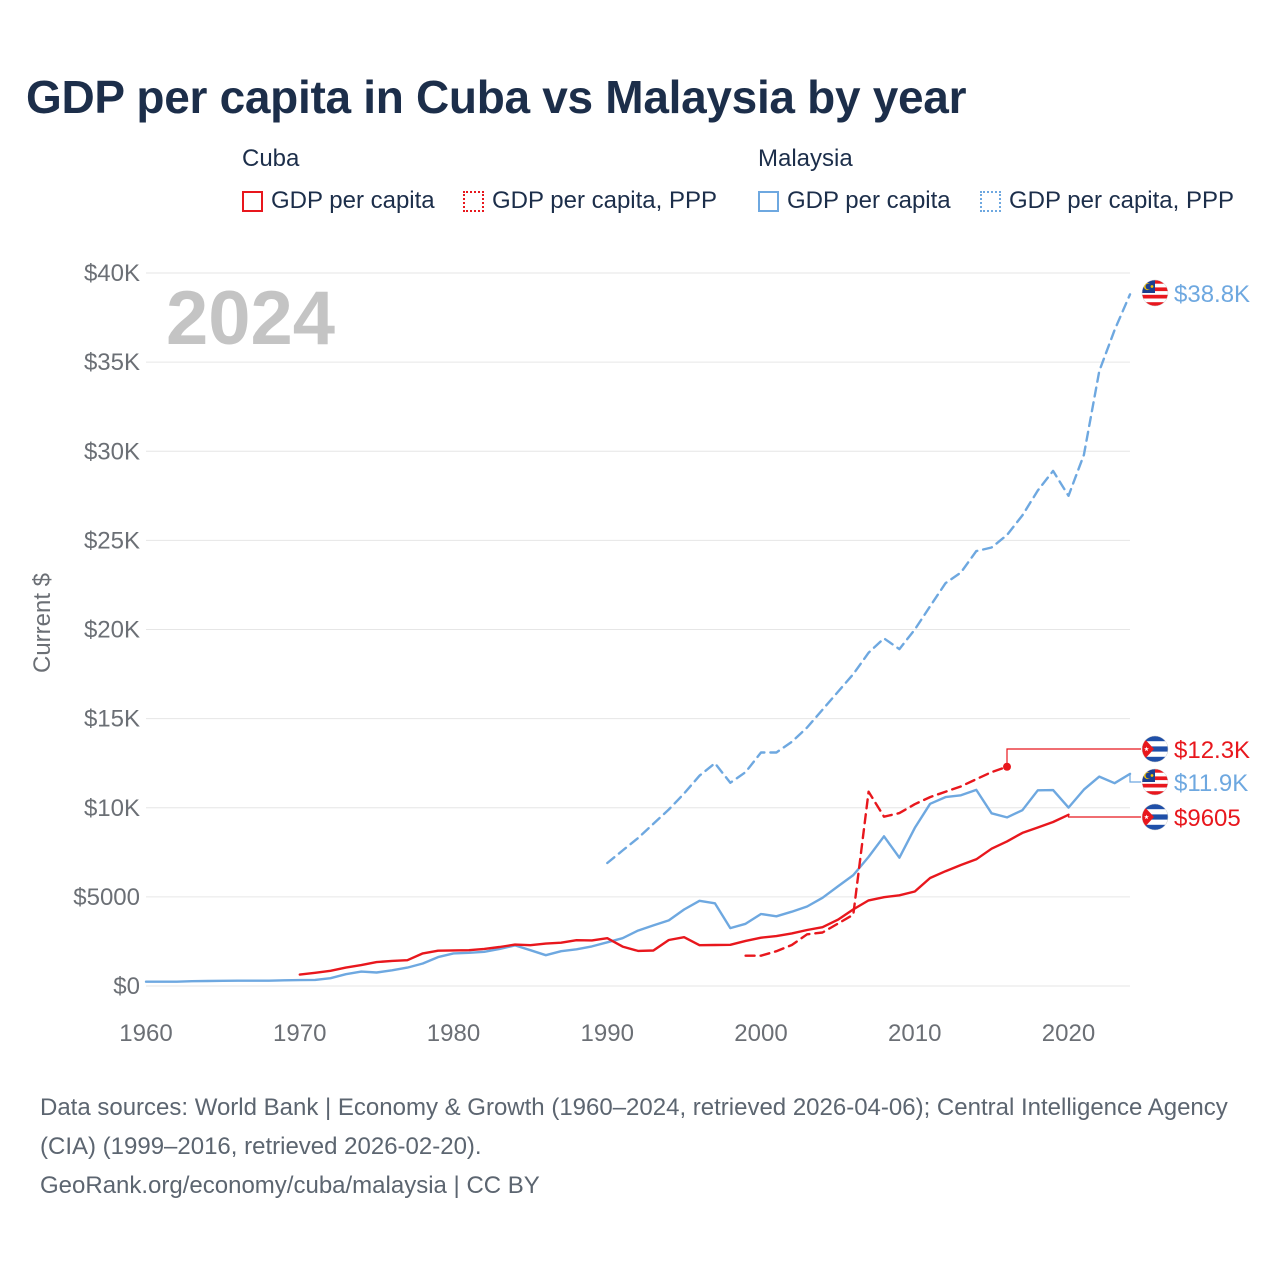 The image size is (1280, 1280). I want to click on end-labels: $38.8K $12.3K $11.9K $9605, so click(1126, 556).